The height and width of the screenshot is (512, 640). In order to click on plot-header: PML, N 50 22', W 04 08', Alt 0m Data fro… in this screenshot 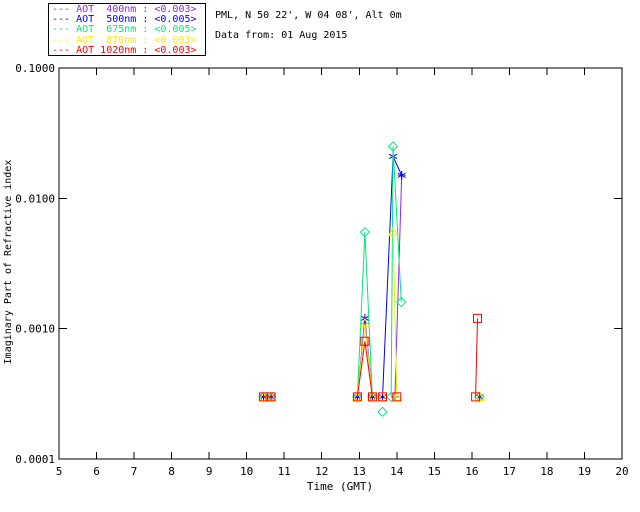, I will do `click(308, 26)`.